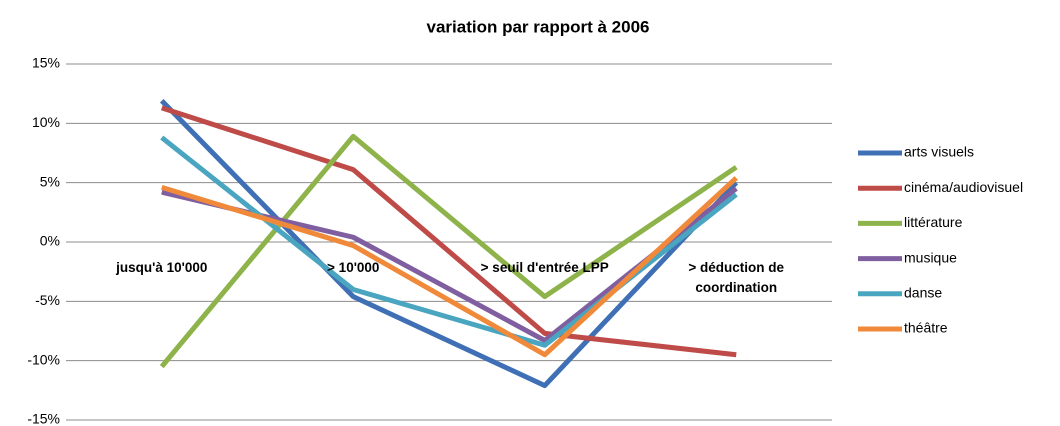 Image resolution: width=1060 pixels, height=426 pixels. What do you see at coordinates (544, 267) in the screenshot?
I see `x-tick-label: > seuil d'entrée LPP` at bounding box center [544, 267].